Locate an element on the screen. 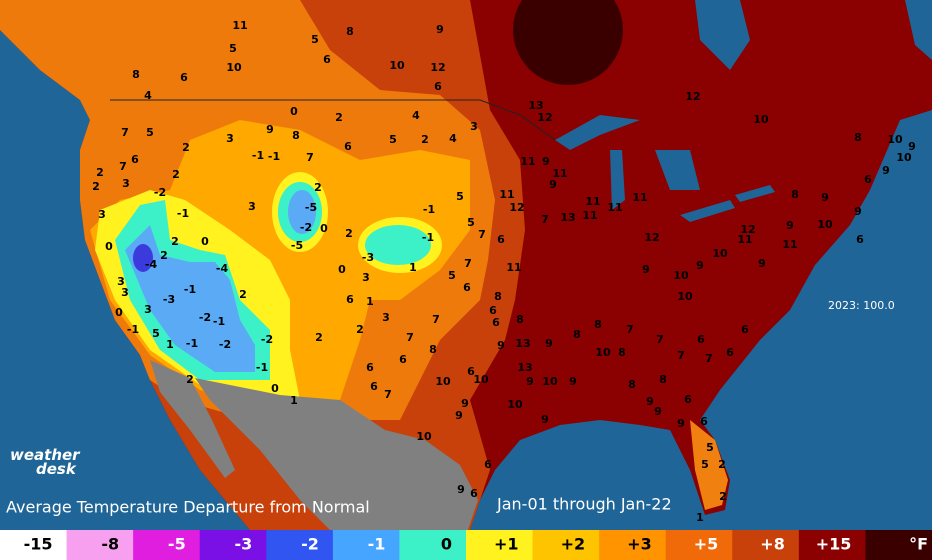  mexico is located at coordinates (336, 454).